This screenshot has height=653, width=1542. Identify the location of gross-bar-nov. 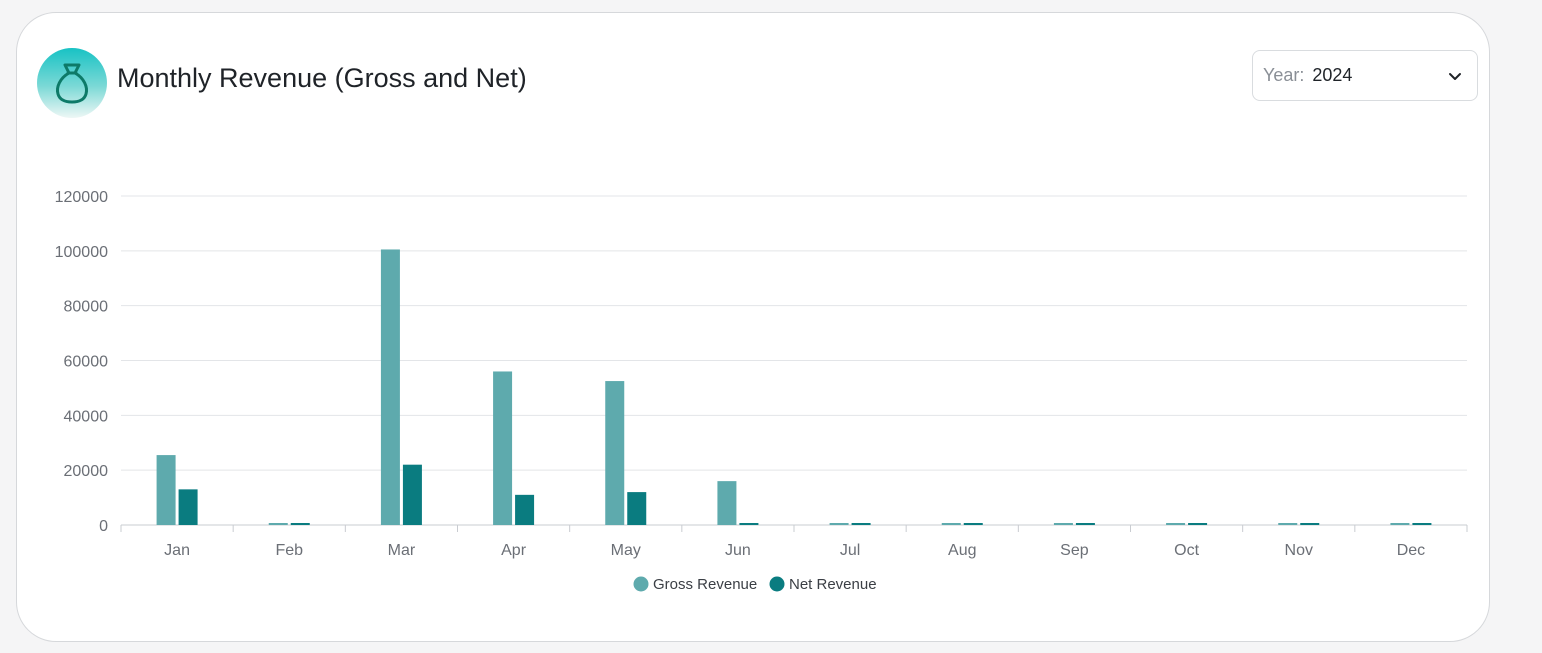
(1288, 524).